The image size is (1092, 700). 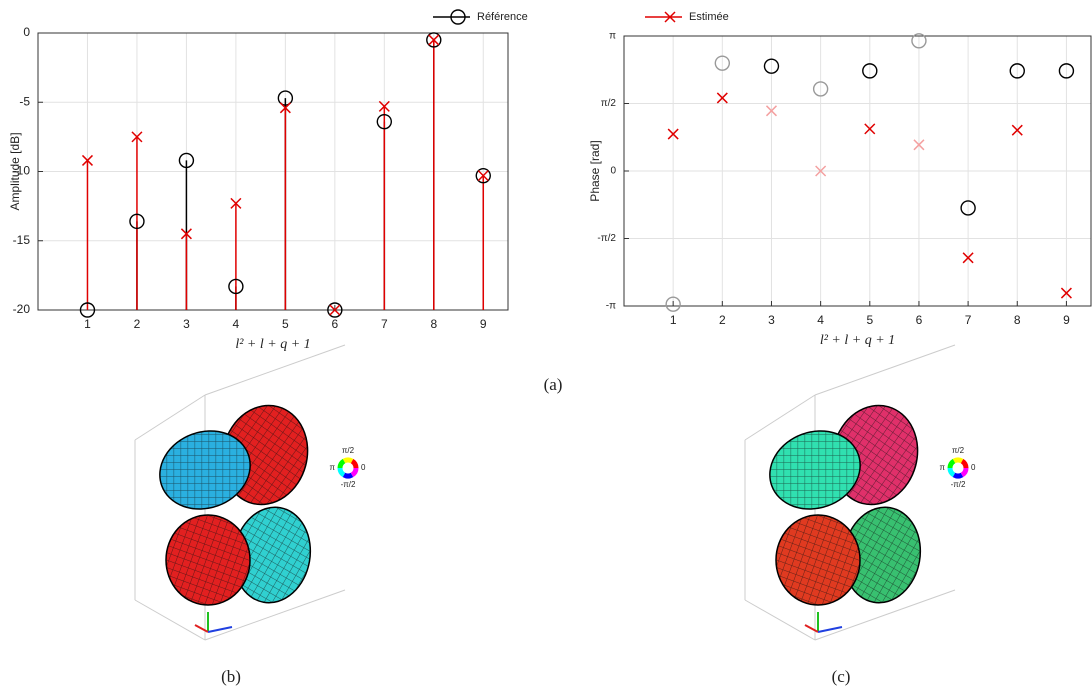 I want to click on panel-b: π/2 π 0 -π/2 (b), so click(x=250, y=515).